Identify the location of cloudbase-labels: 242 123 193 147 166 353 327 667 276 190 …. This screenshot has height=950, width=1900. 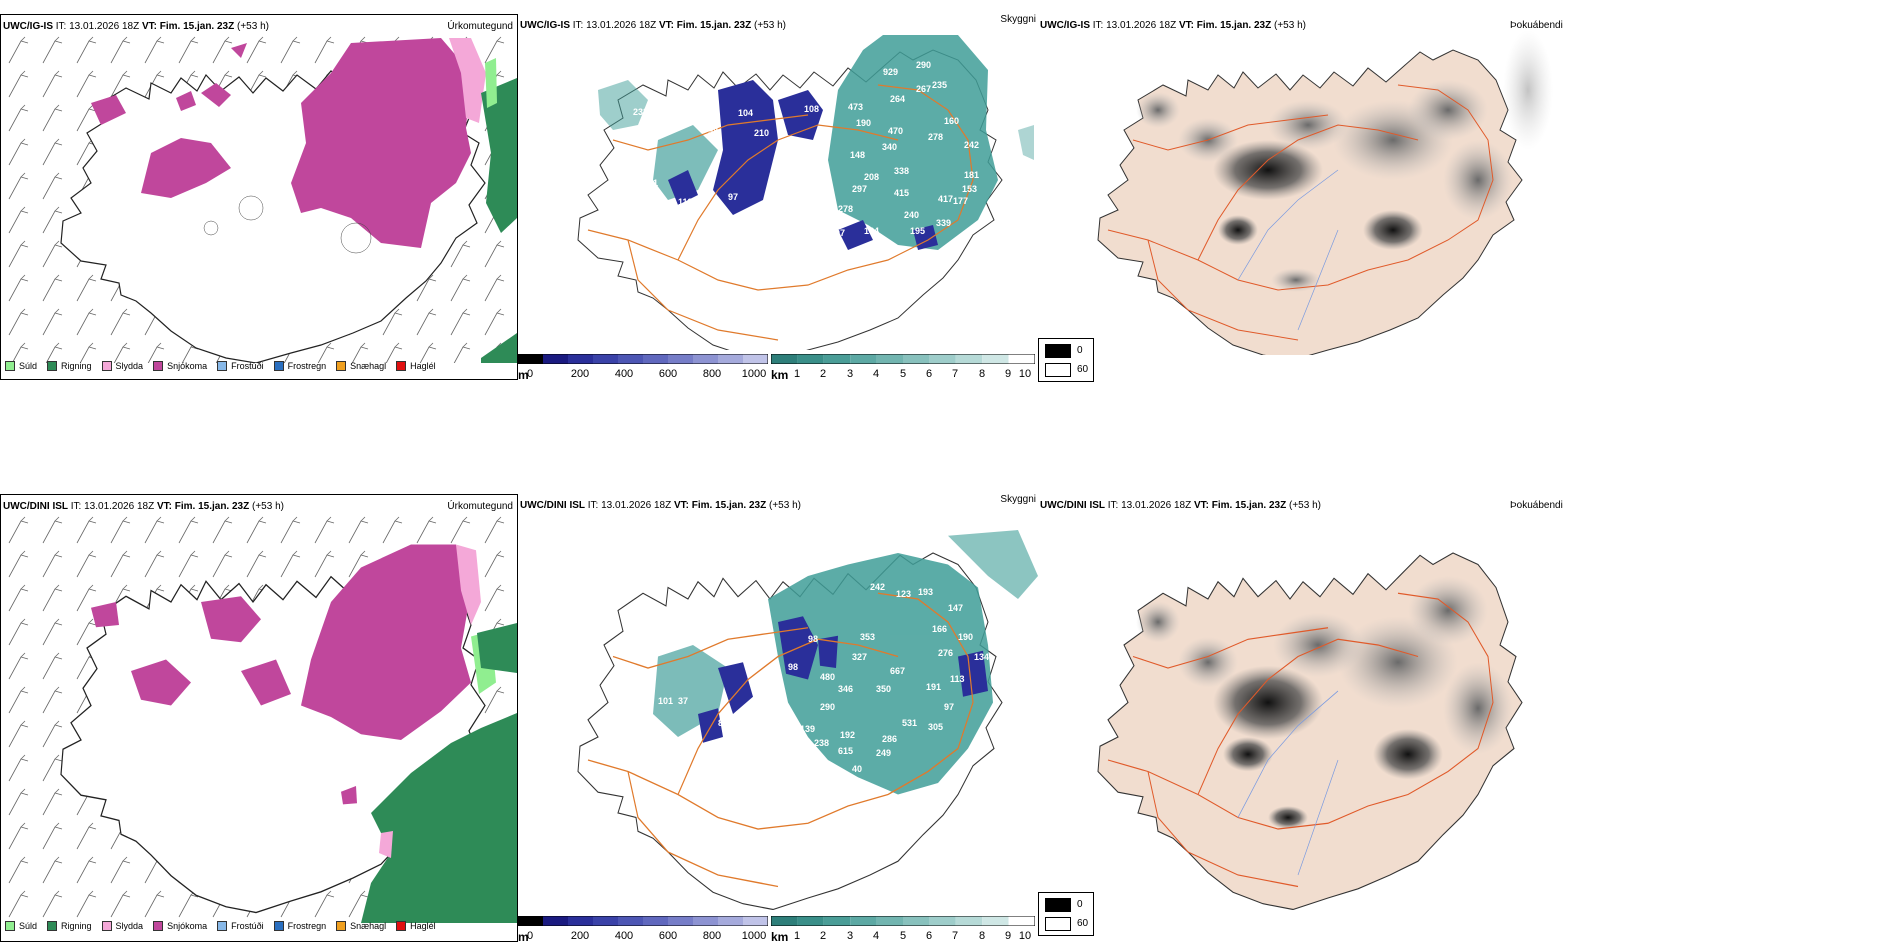
(811, 692).